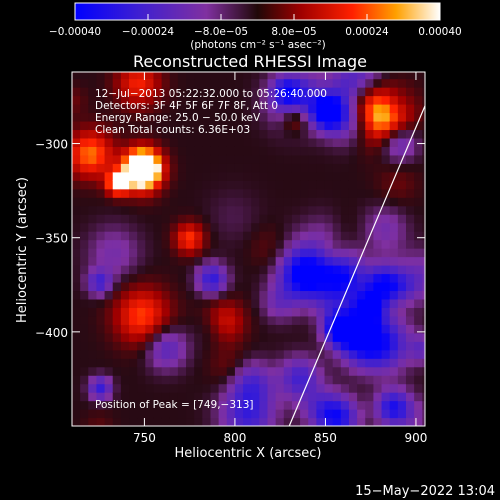 The image size is (500, 500). I want to click on info-line: 12−Jul−2013 05:22:32.000 to 05:26:40.000, so click(211, 94).